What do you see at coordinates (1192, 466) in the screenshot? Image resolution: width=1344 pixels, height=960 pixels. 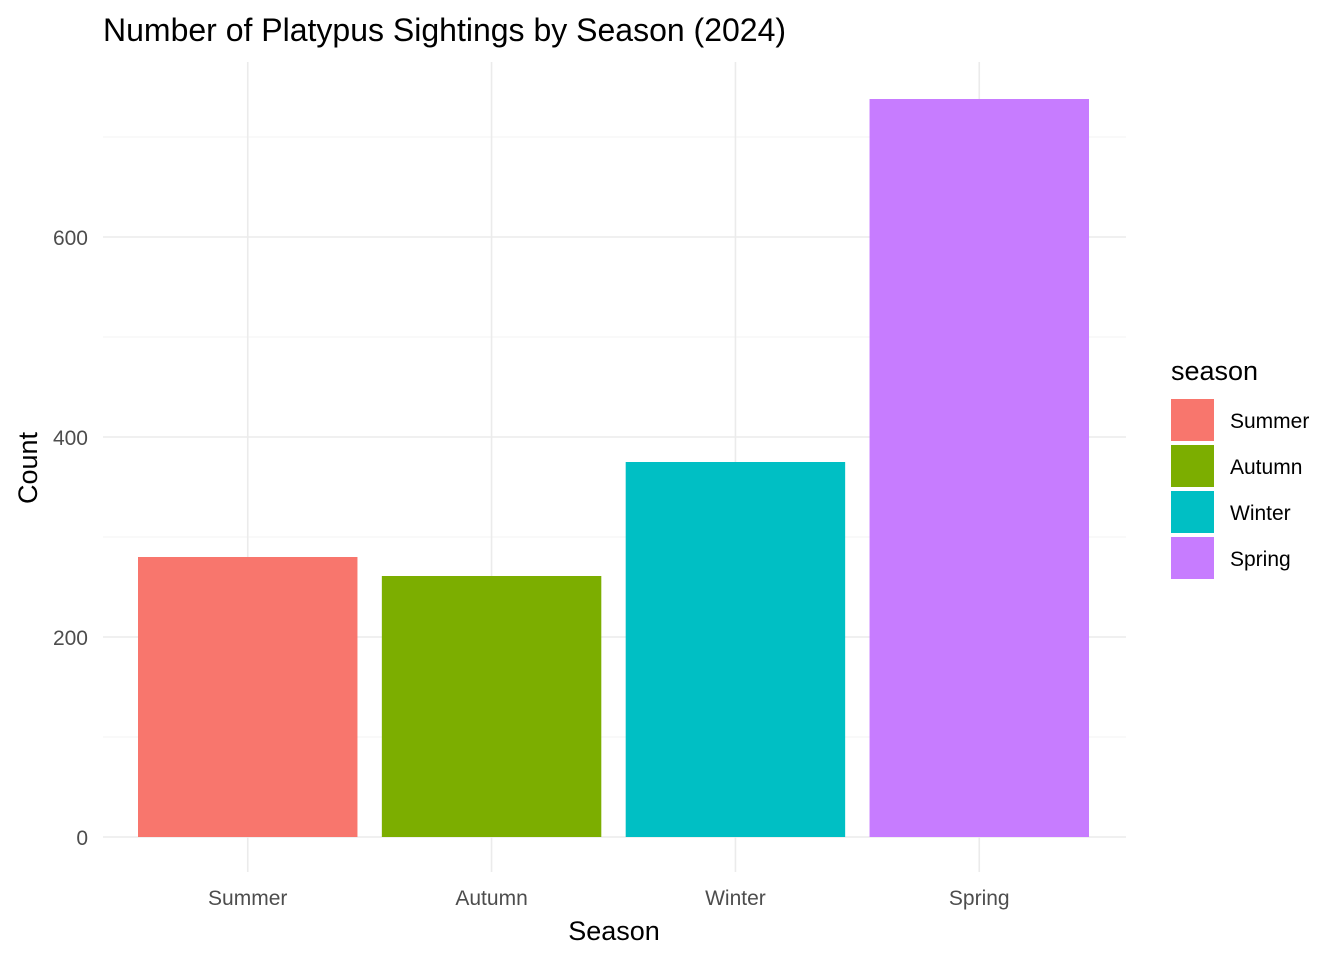 I see `legend-swatch-autumn` at bounding box center [1192, 466].